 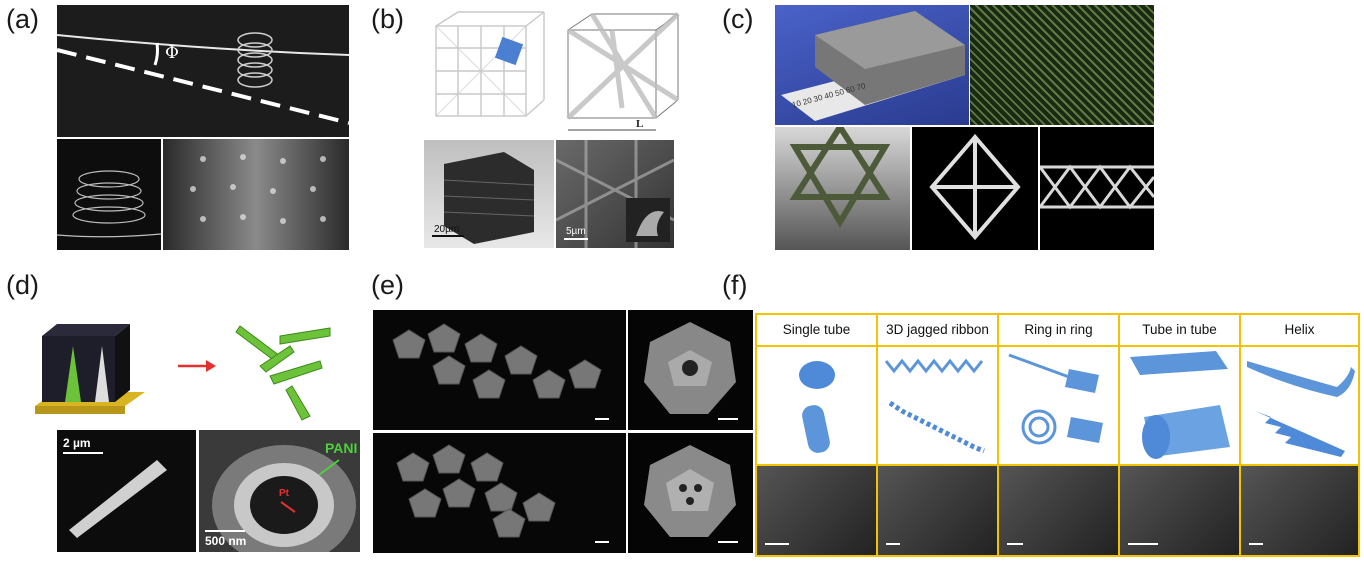 What do you see at coordinates (1062, 65) in the screenshot?
I see `panel-c-micro-mesh` at bounding box center [1062, 65].